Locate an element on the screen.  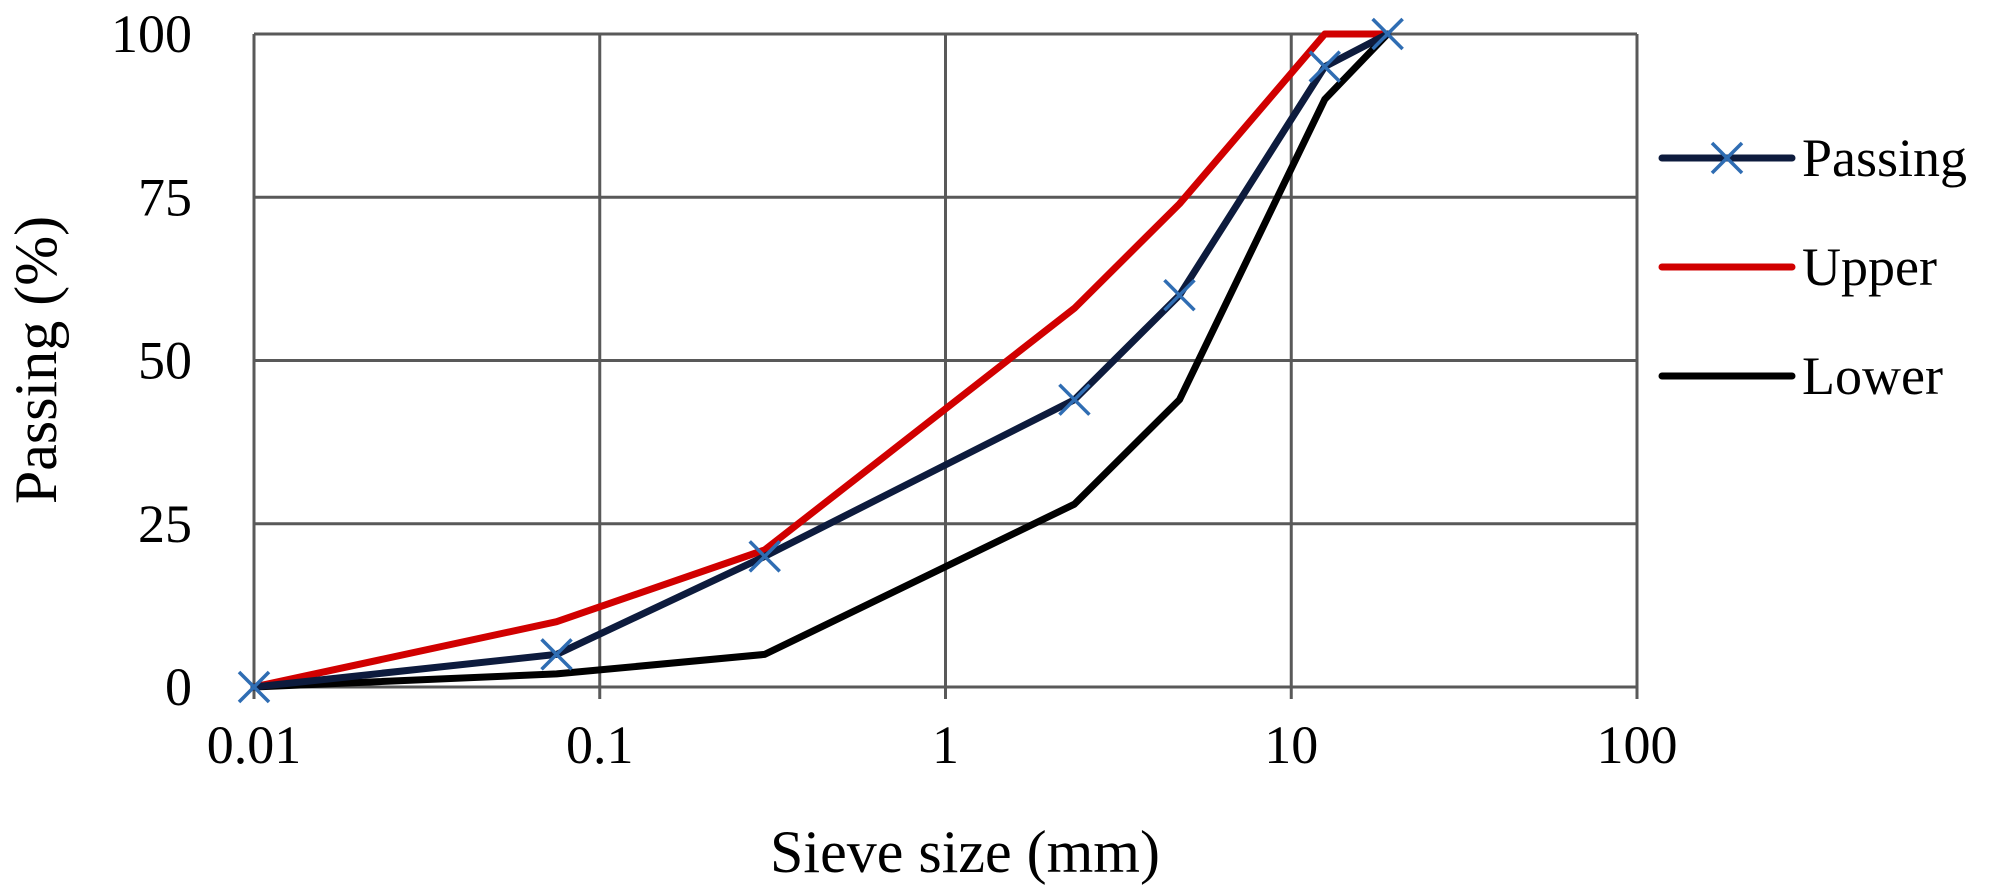
x-tick-label-0.01: 0.01 is located at coordinates (254, 745).